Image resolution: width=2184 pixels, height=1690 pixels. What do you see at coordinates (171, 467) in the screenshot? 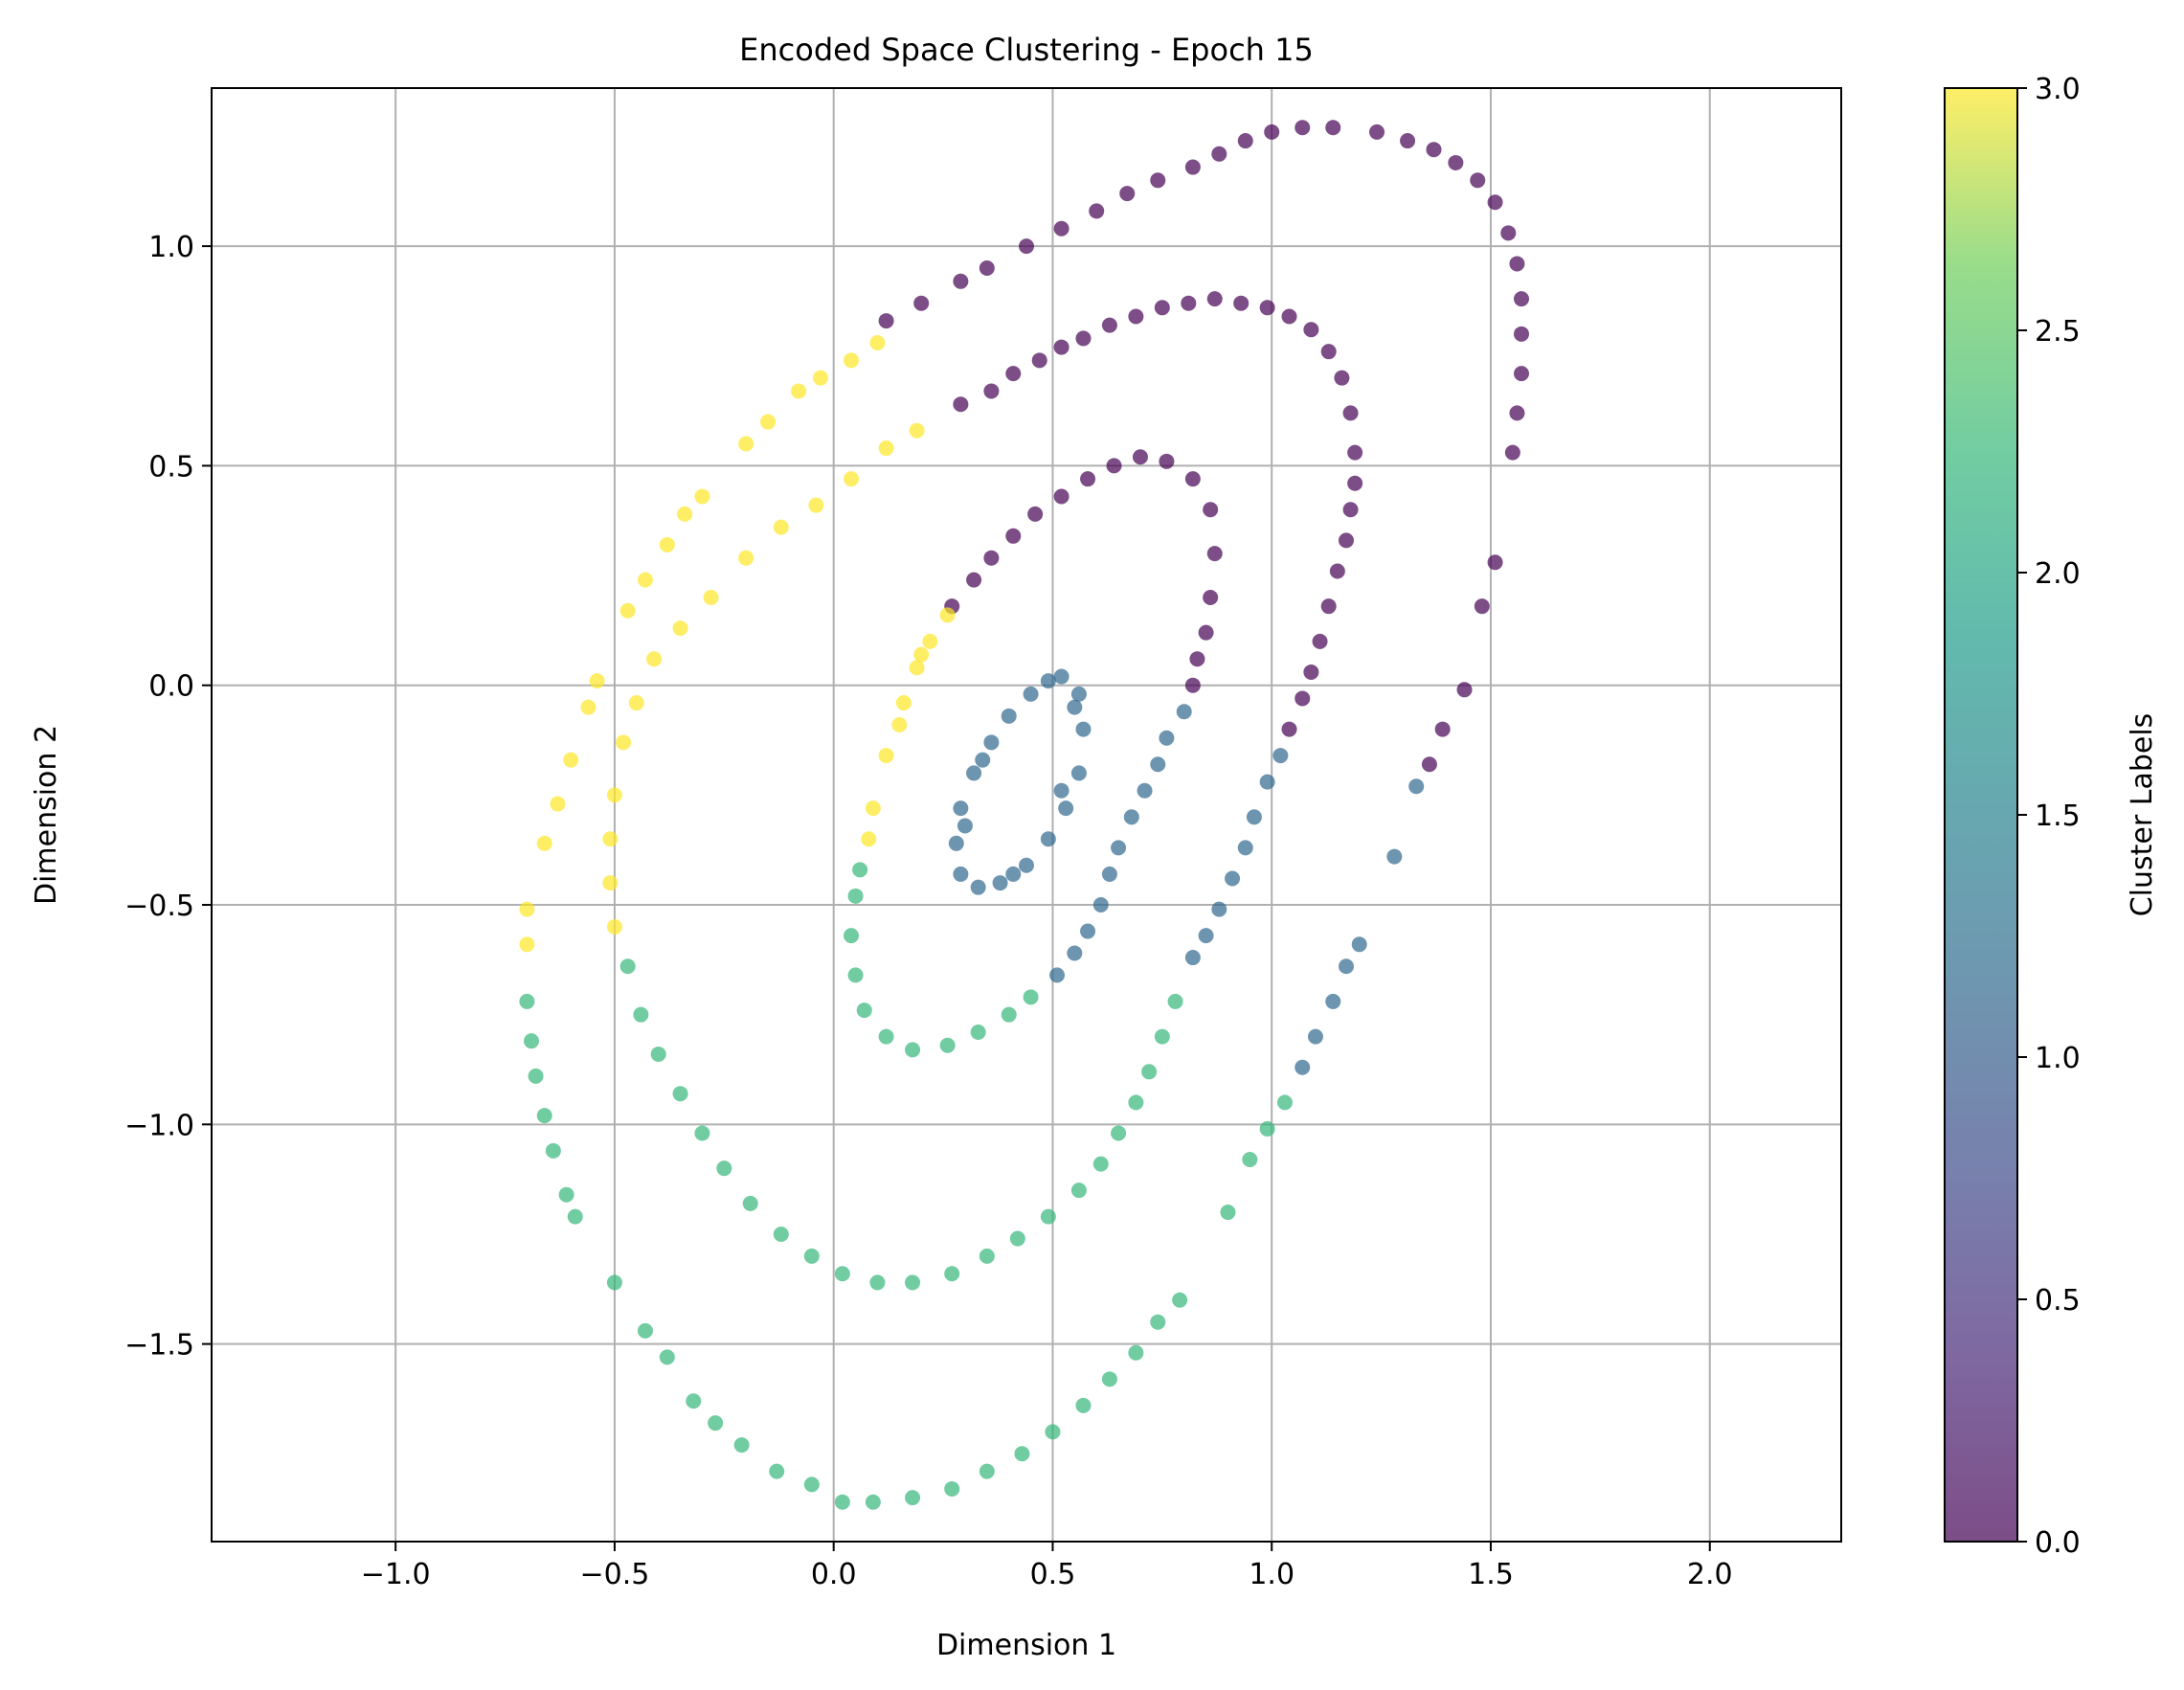
I see `y-tick-label: 0.5` at bounding box center [171, 467].